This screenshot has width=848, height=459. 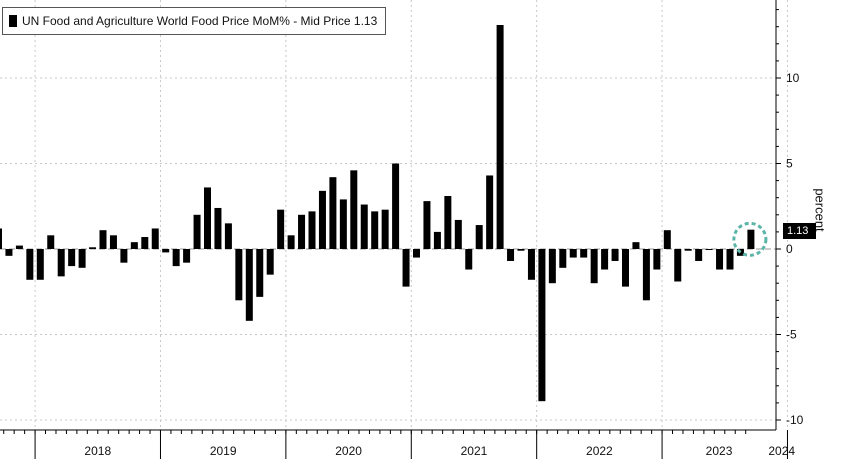 What do you see at coordinates (474, 451) in the screenshot?
I see `x-tick-label: 2021` at bounding box center [474, 451].